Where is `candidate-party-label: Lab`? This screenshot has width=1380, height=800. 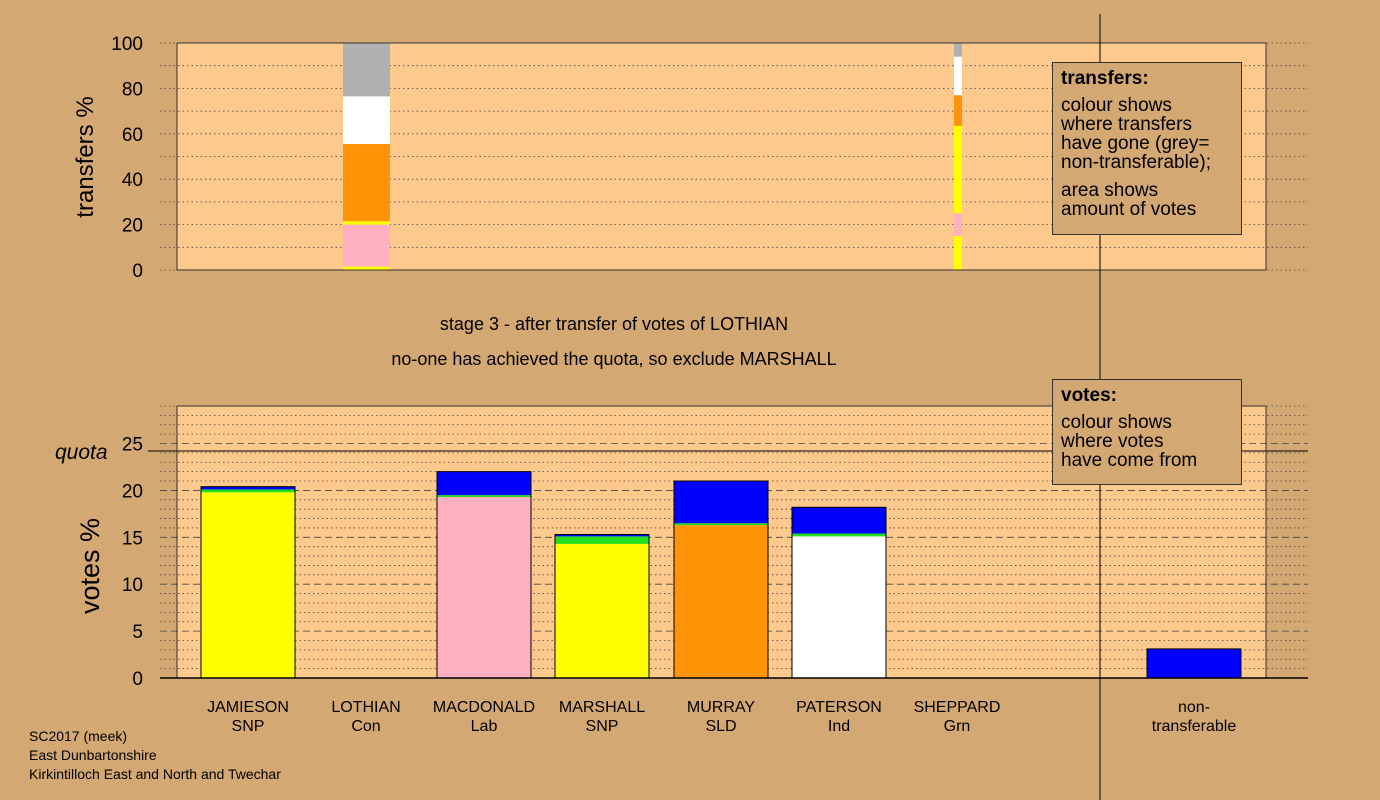 candidate-party-label: Lab is located at coordinates (484, 726).